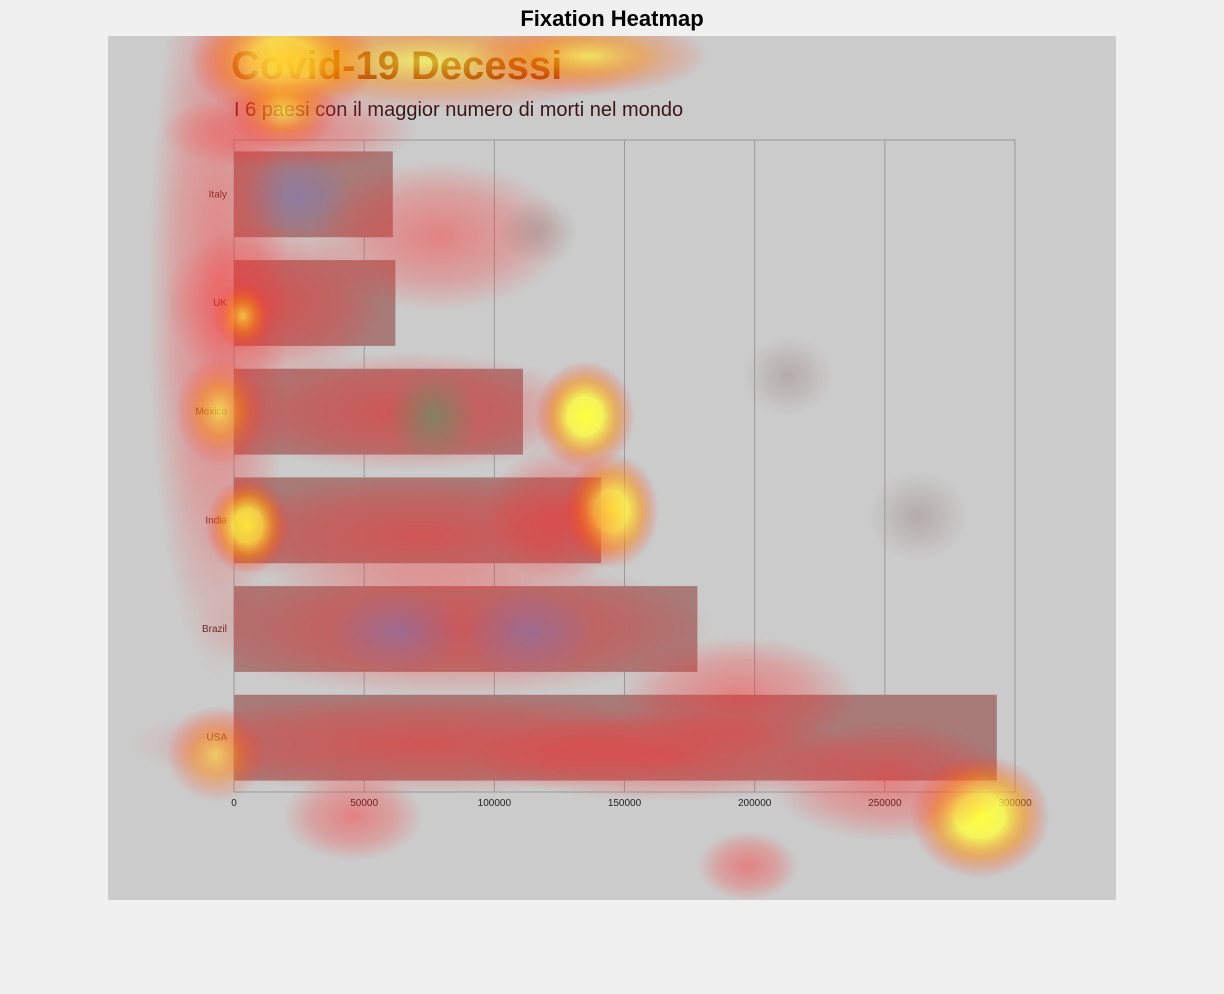 This screenshot has height=994, width=1224. What do you see at coordinates (885, 803) in the screenshot?
I see `x-tick-label: 250000` at bounding box center [885, 803].